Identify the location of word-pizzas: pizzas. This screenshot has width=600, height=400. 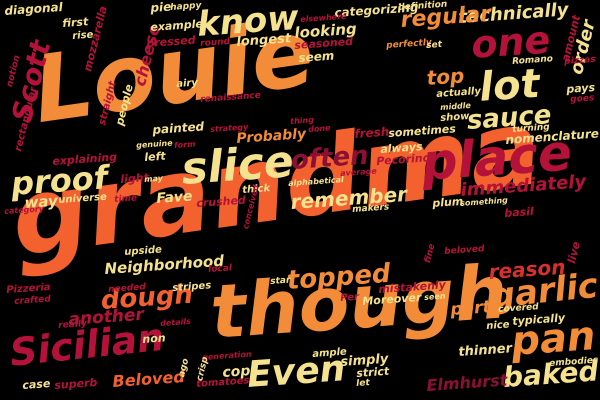
(579, 60).